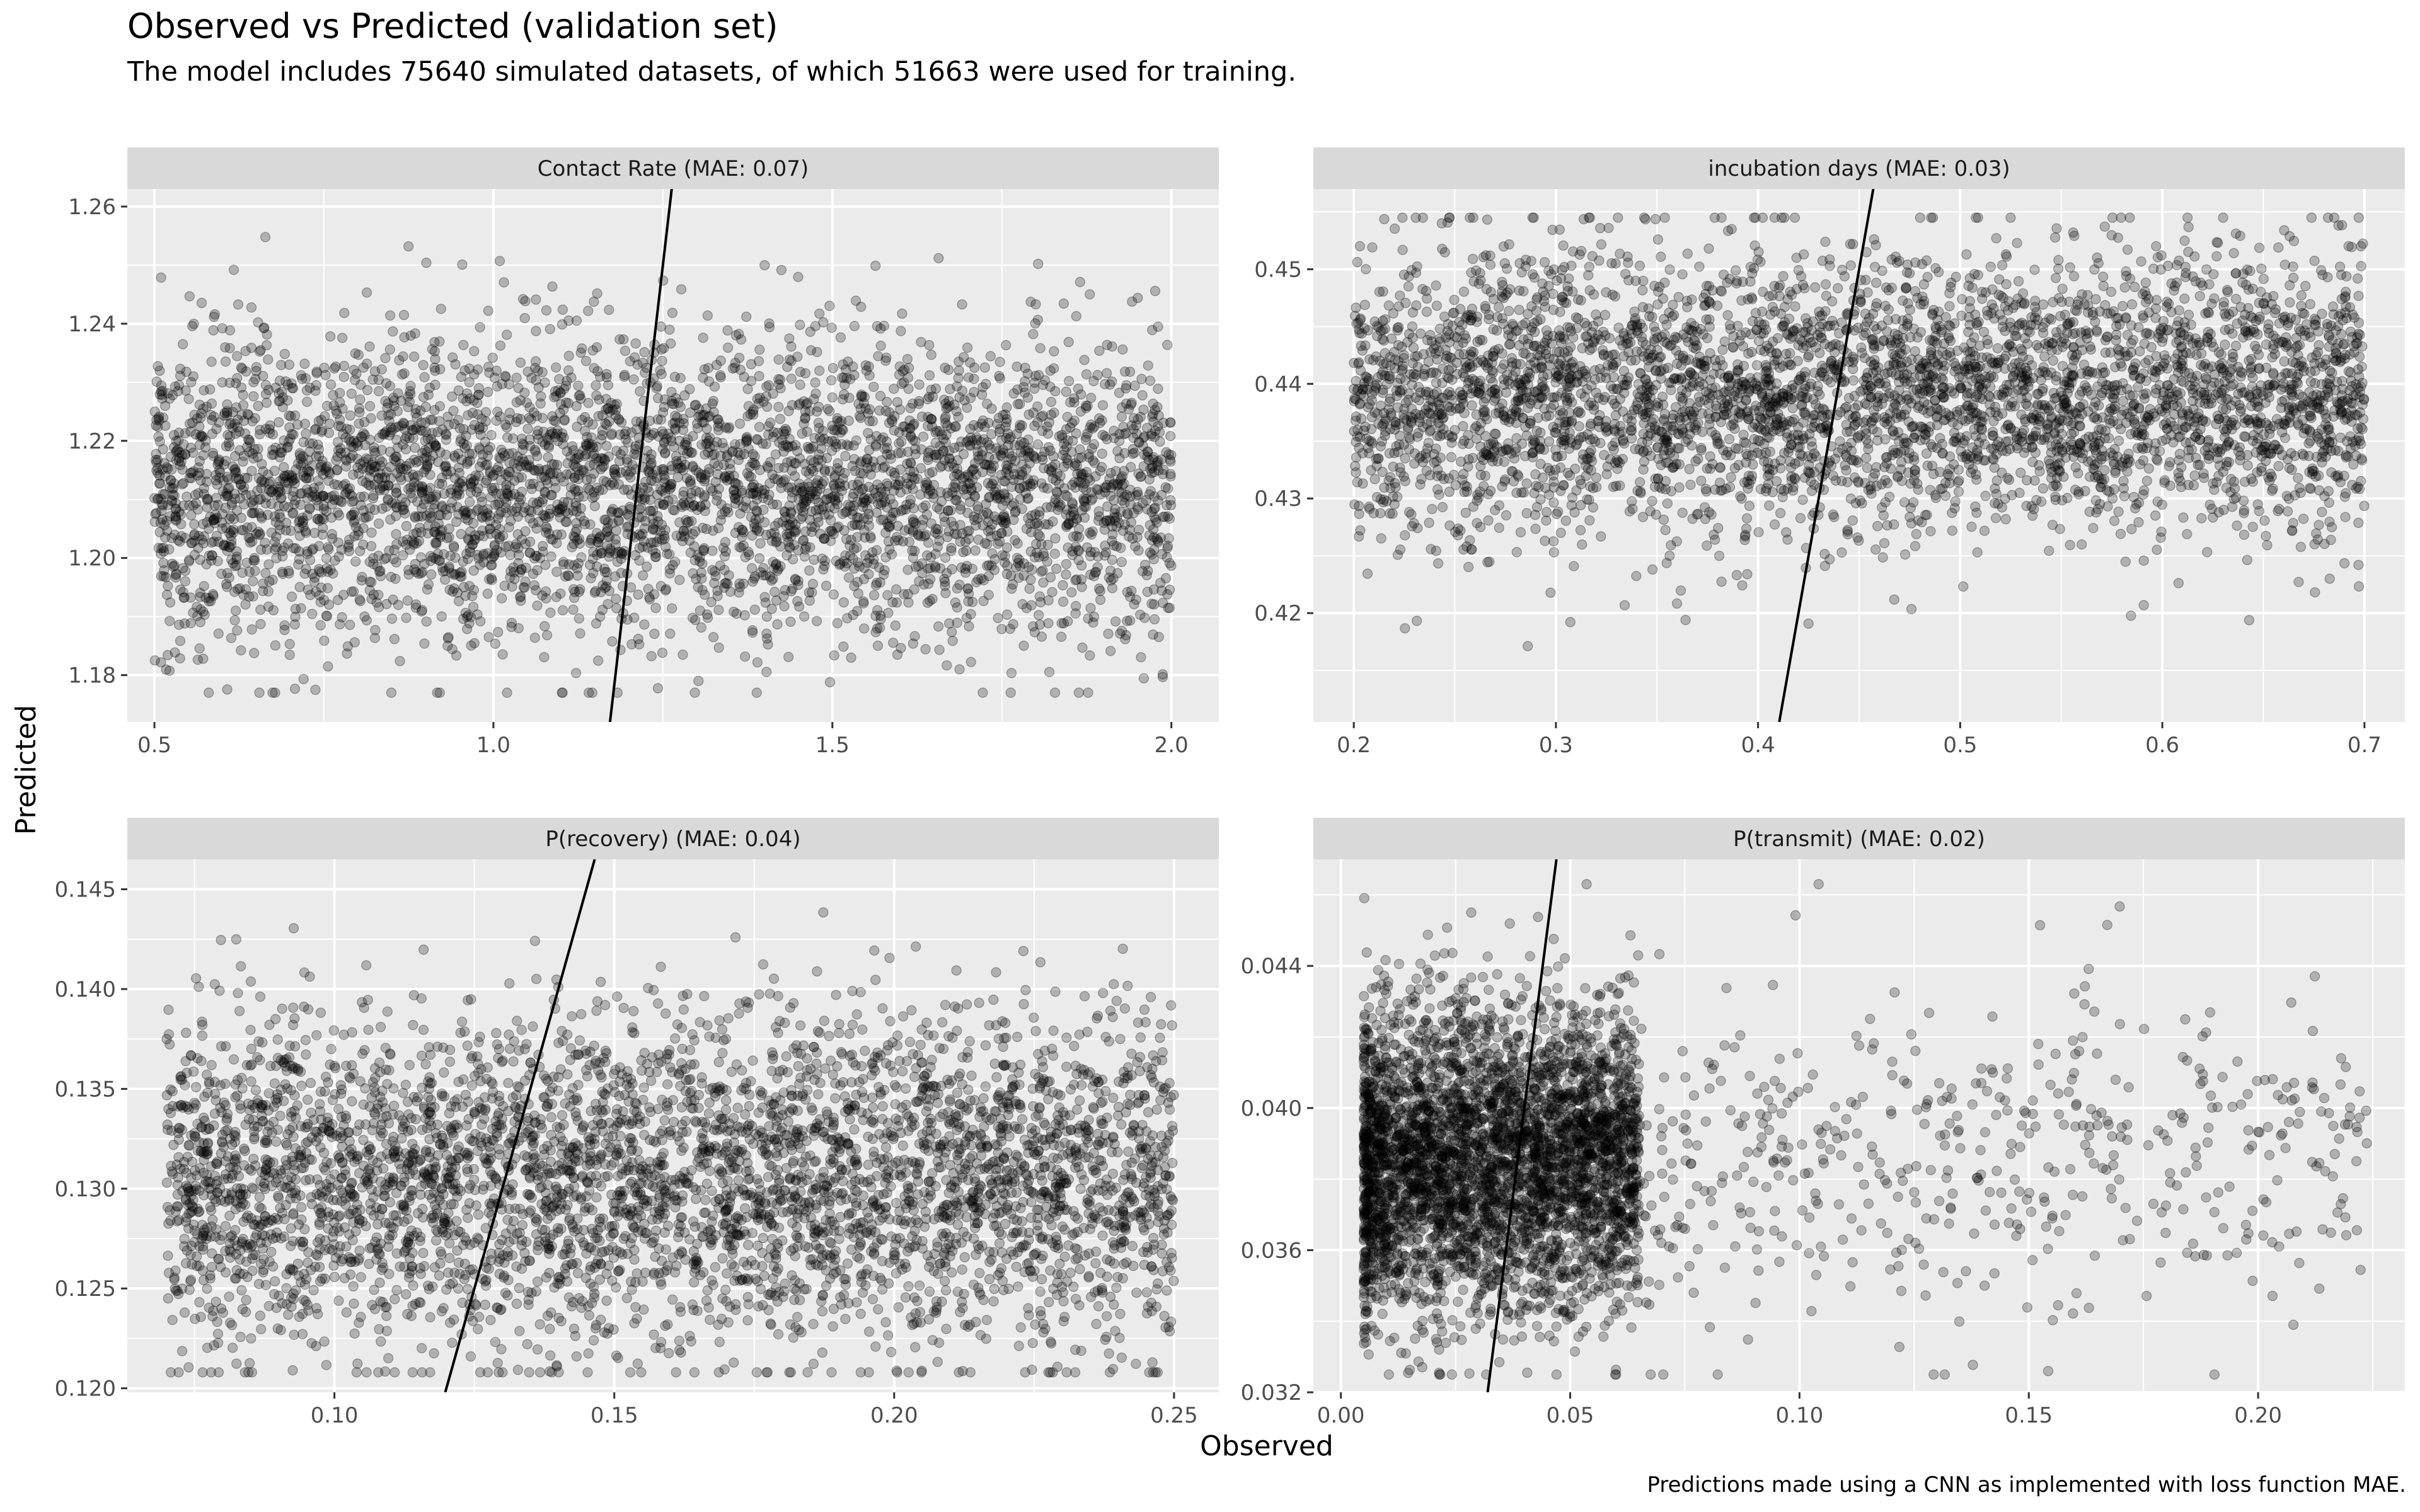 The image size is (2420, 1512). What do you see at coordinates (92, 558) in the screenshot?
I see `y-tick-label: 1.20` at bounding box center [92, 558].